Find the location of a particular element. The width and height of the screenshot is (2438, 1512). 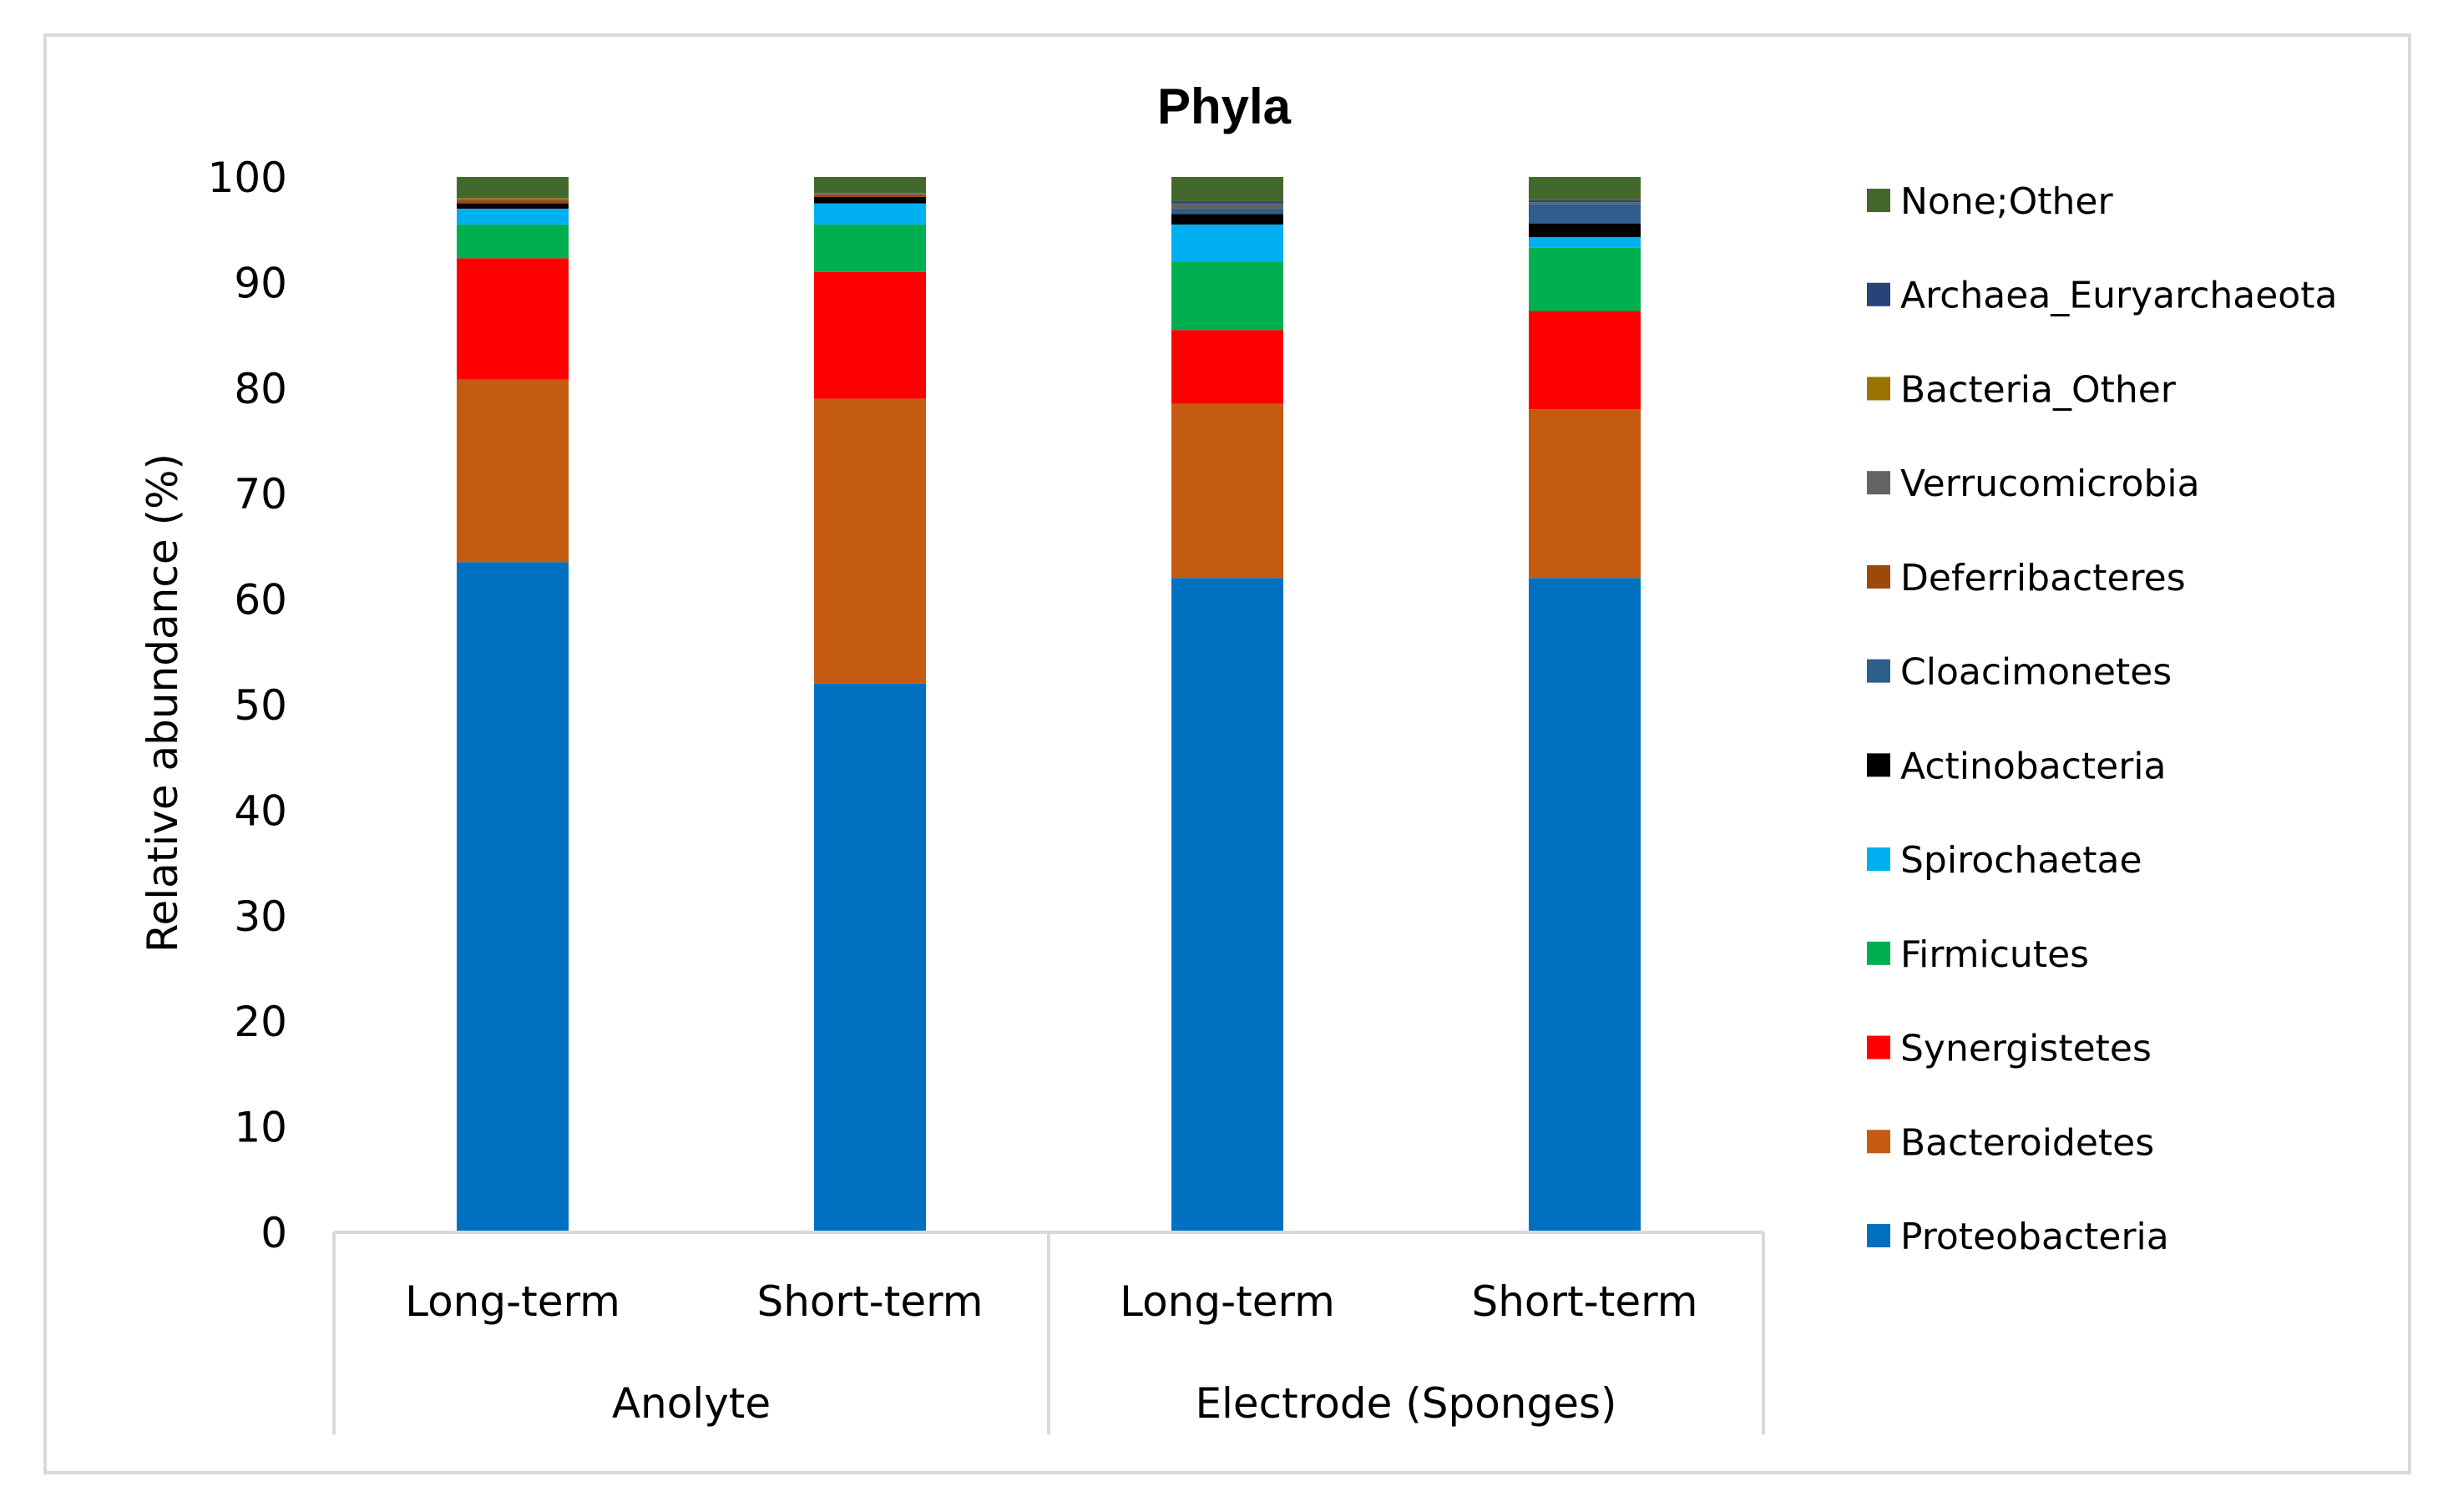

legend-label: Spirochaetae is located at coordinates (2021, 861).